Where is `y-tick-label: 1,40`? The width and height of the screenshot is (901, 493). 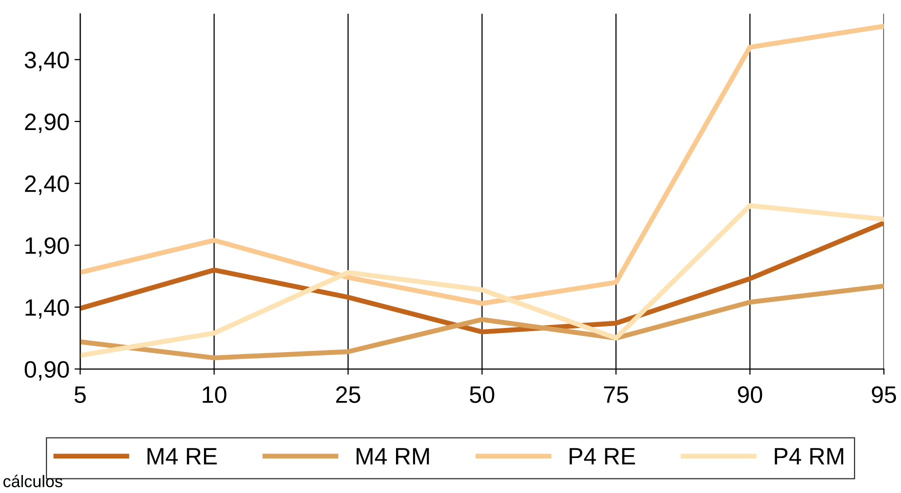
y-tick-label: 1,40 is located at coordinates (47, 309).